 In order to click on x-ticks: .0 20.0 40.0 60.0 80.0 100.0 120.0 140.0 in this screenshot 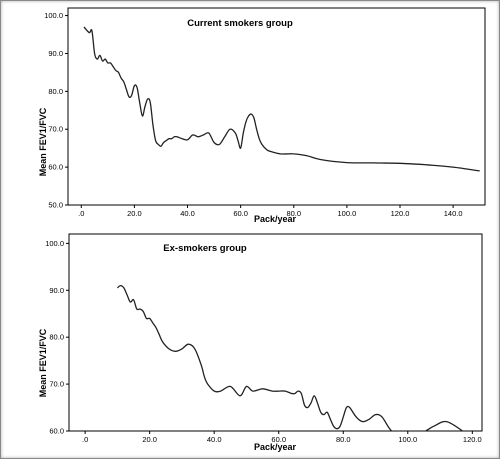, I will do `click(270, 211)`.